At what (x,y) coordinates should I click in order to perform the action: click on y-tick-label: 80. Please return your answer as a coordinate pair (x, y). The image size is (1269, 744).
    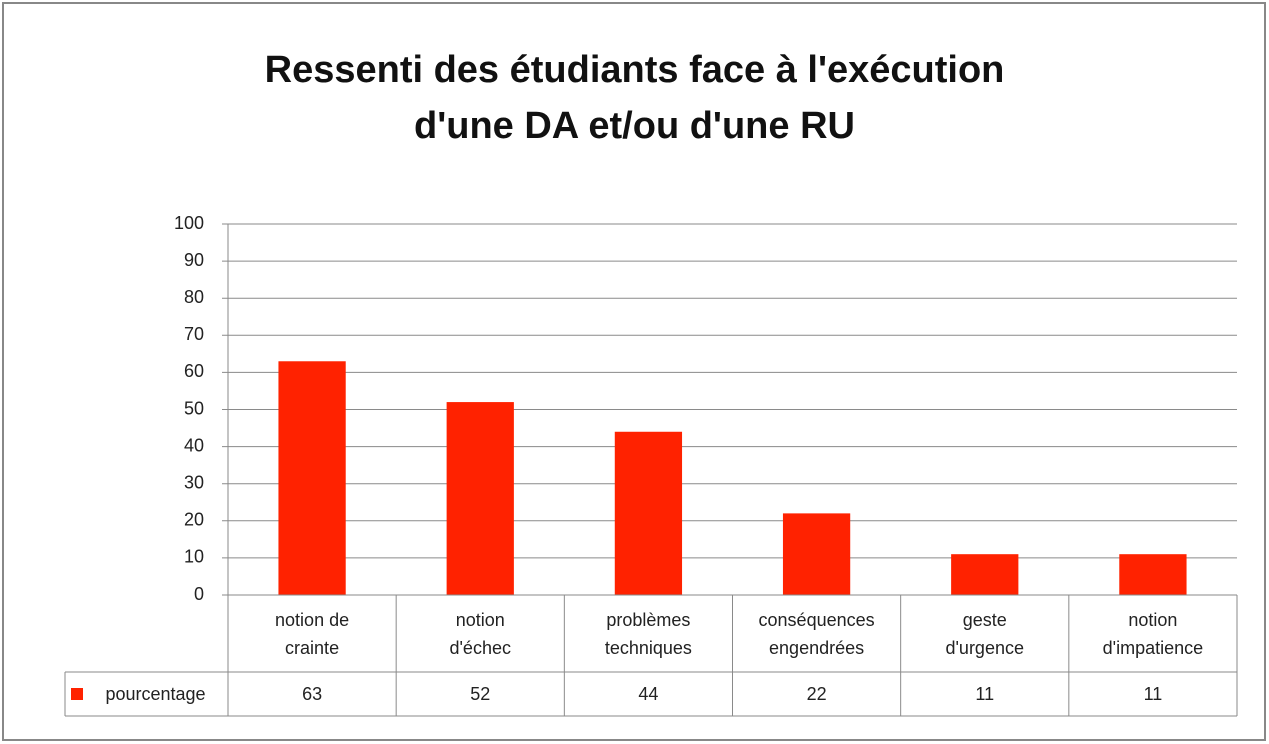
    Looking at the image, I should click on (194, 297).